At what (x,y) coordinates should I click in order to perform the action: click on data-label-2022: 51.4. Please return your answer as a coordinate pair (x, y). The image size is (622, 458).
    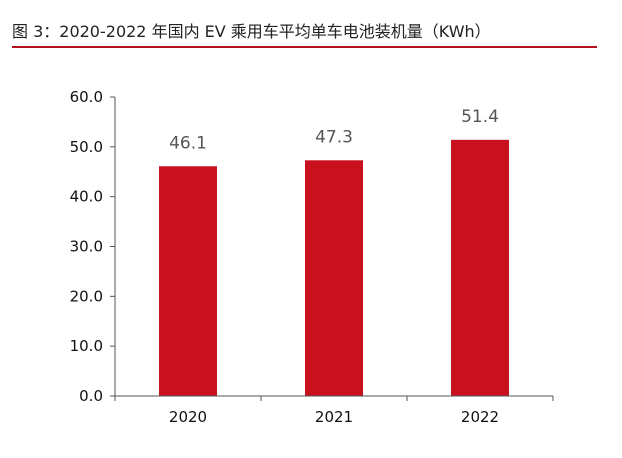
    Looking at the image, I should click on (480, 117).